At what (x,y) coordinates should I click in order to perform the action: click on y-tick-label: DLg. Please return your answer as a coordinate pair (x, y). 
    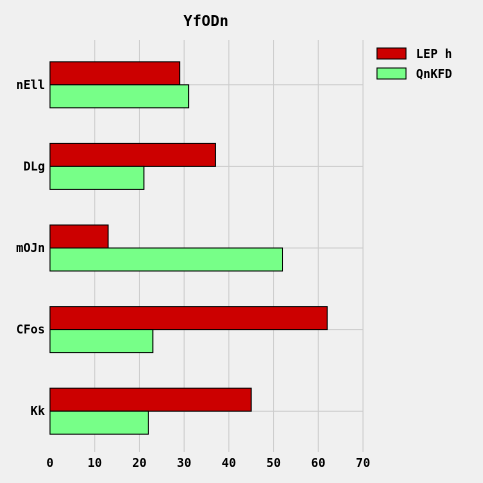
    Looking at the image, I should click on (34, 166).